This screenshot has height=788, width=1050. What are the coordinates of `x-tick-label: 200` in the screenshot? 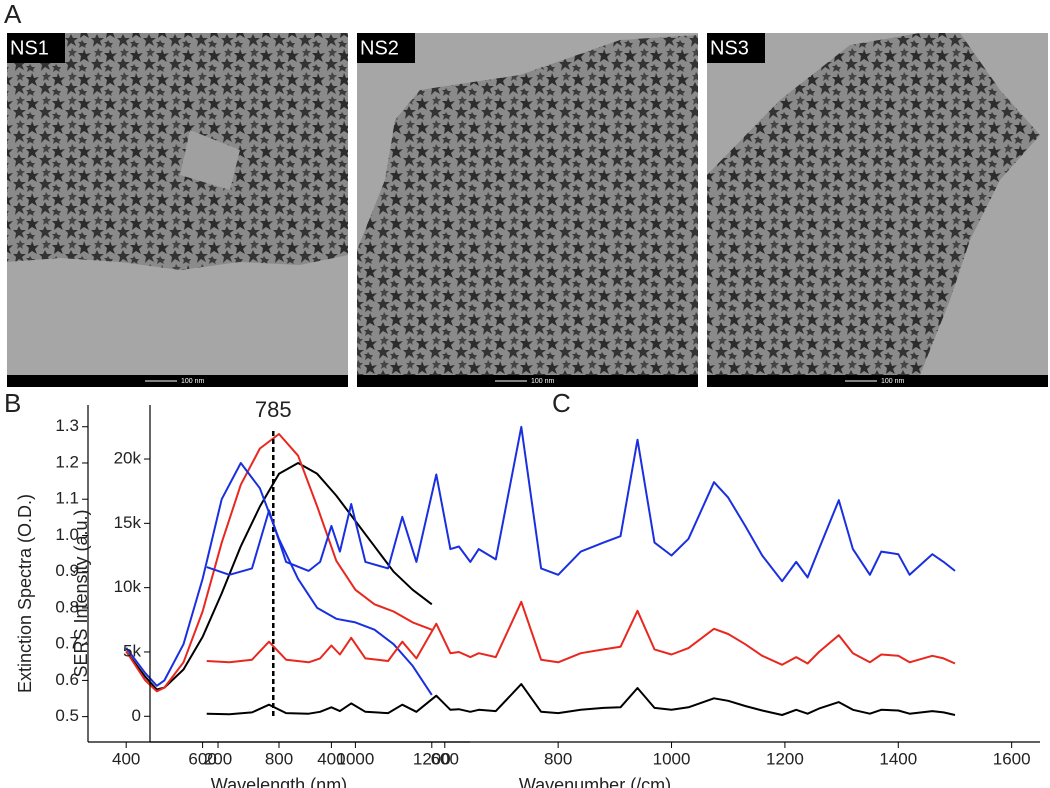 It's located at (218, 758).